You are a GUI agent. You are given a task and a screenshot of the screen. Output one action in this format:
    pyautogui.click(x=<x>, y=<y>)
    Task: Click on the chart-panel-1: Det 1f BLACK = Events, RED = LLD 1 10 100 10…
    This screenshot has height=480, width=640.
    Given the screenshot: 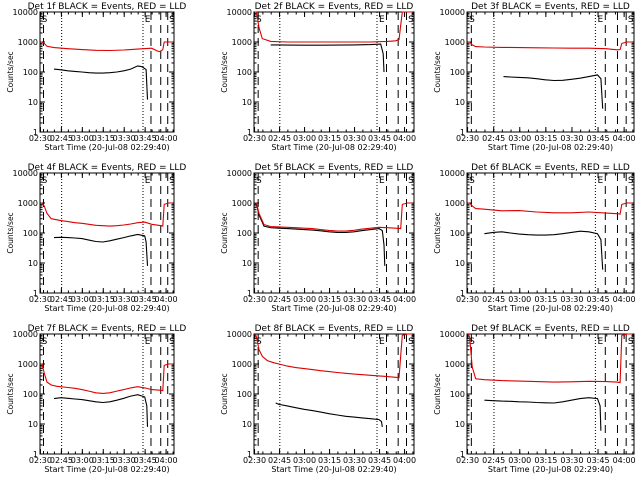 What is the action you would take?
    pyautogui.click(x=96, y=77)
    